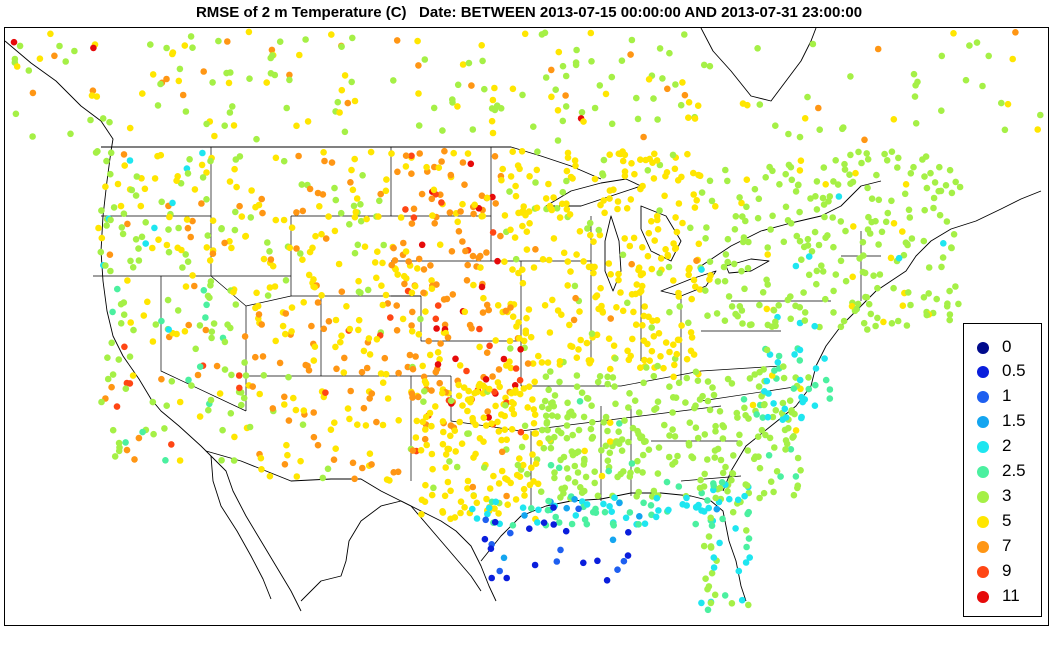 The width and height of the screenshot is (1058, 645). Describe the element at coordinates (983, 372) in the screenshot. I see `legend-swatch` at that location.